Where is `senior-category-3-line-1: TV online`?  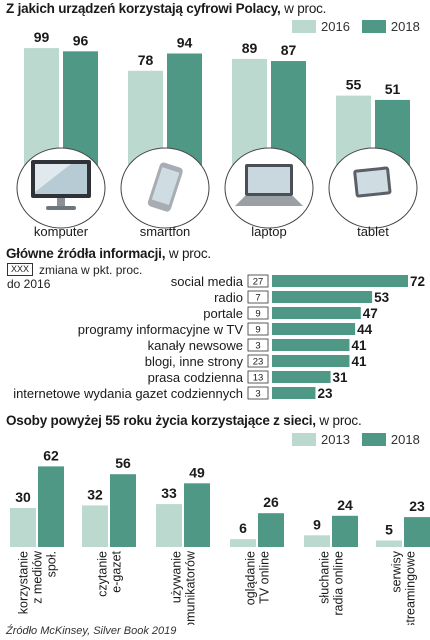
senior-category-3-line-1: TV online is located at coordinates (264, 577).